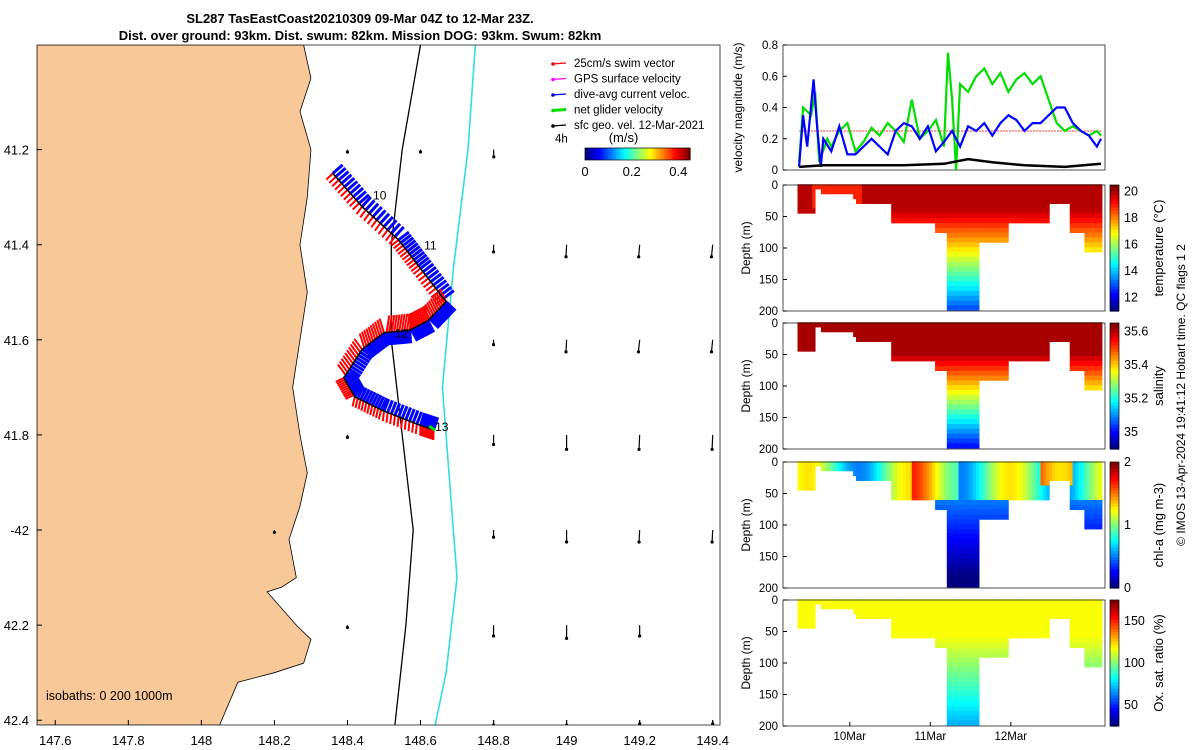  I want to click on chla-y-tick-label: 50, so click(771, 495).